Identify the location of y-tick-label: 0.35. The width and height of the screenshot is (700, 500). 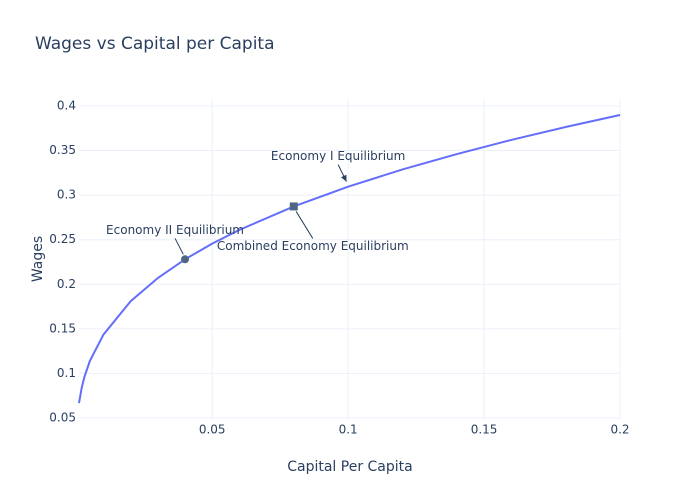
(62, 150).